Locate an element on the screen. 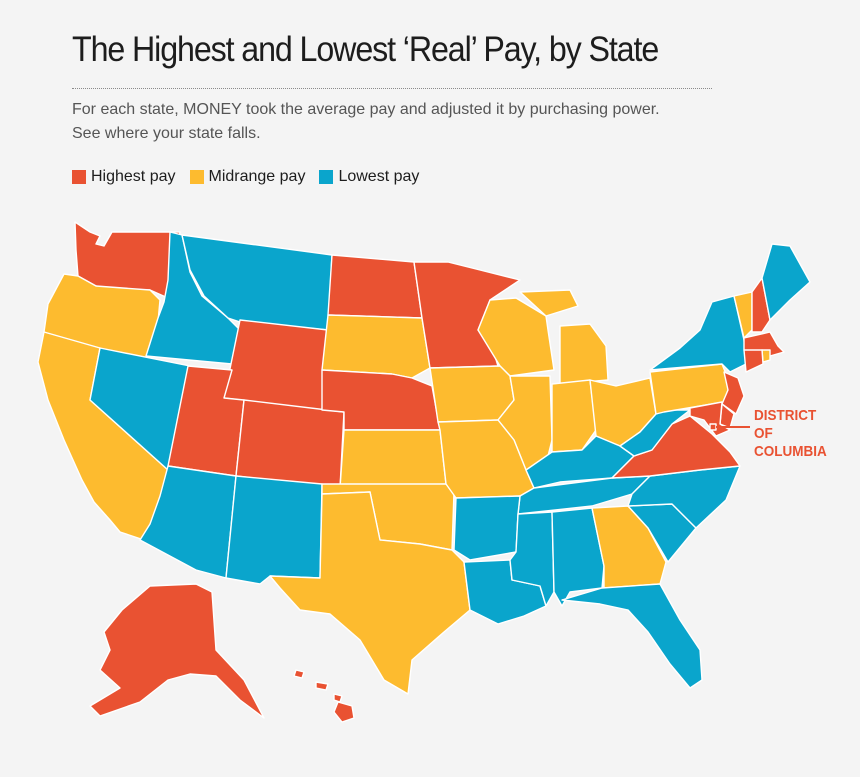 The image size is (860, 777). state-me is located at coordinates (786, 282).